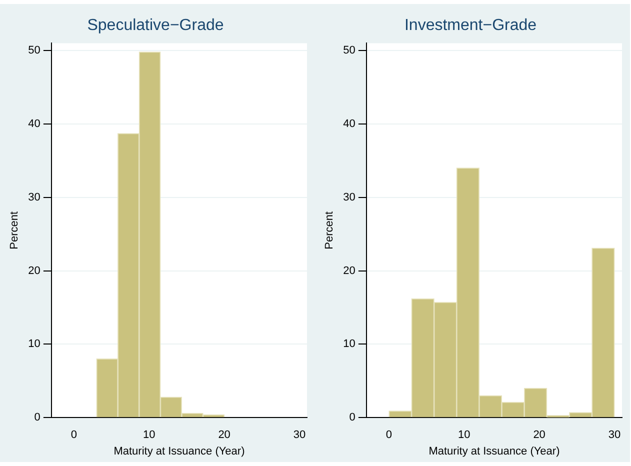 This screenshot has width=631, height=466. Describe the element at coordinates (470, 25) in the screenshot. I see `chart-title: Investment−Grade` at that location.